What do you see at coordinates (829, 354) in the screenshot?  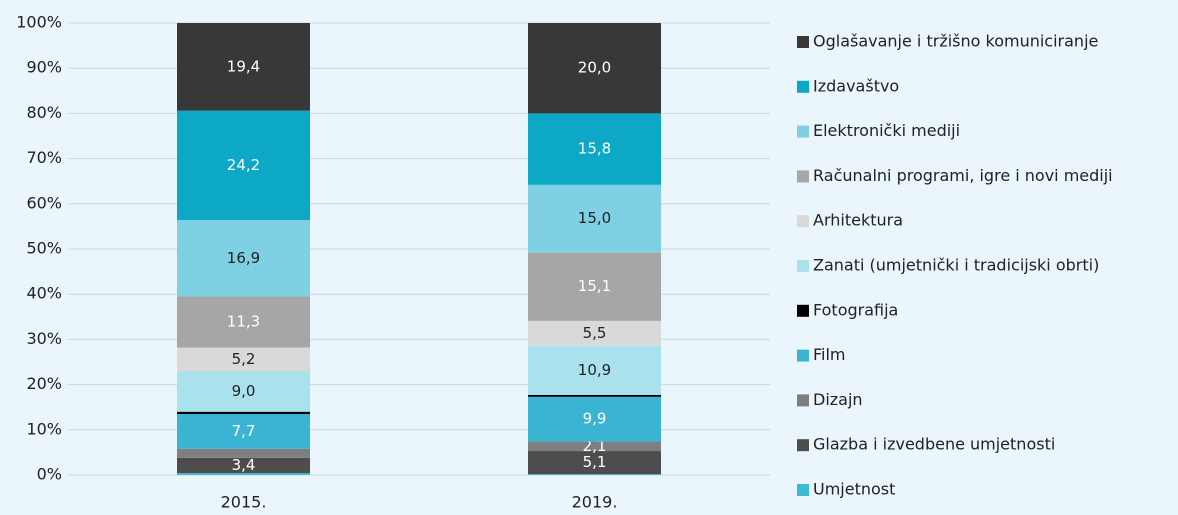 I see `legend-label: Film` at bounding box center [829, 354].